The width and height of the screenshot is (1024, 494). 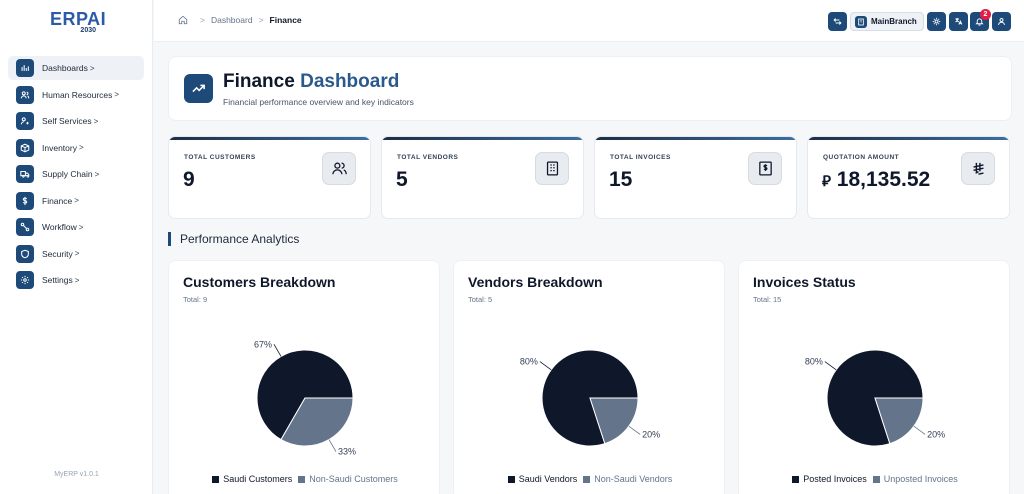 What do you see at coordinates (894, 21) in the screenshot?
I see `branch-label: MainBranch` at bounding box center [894, 21].